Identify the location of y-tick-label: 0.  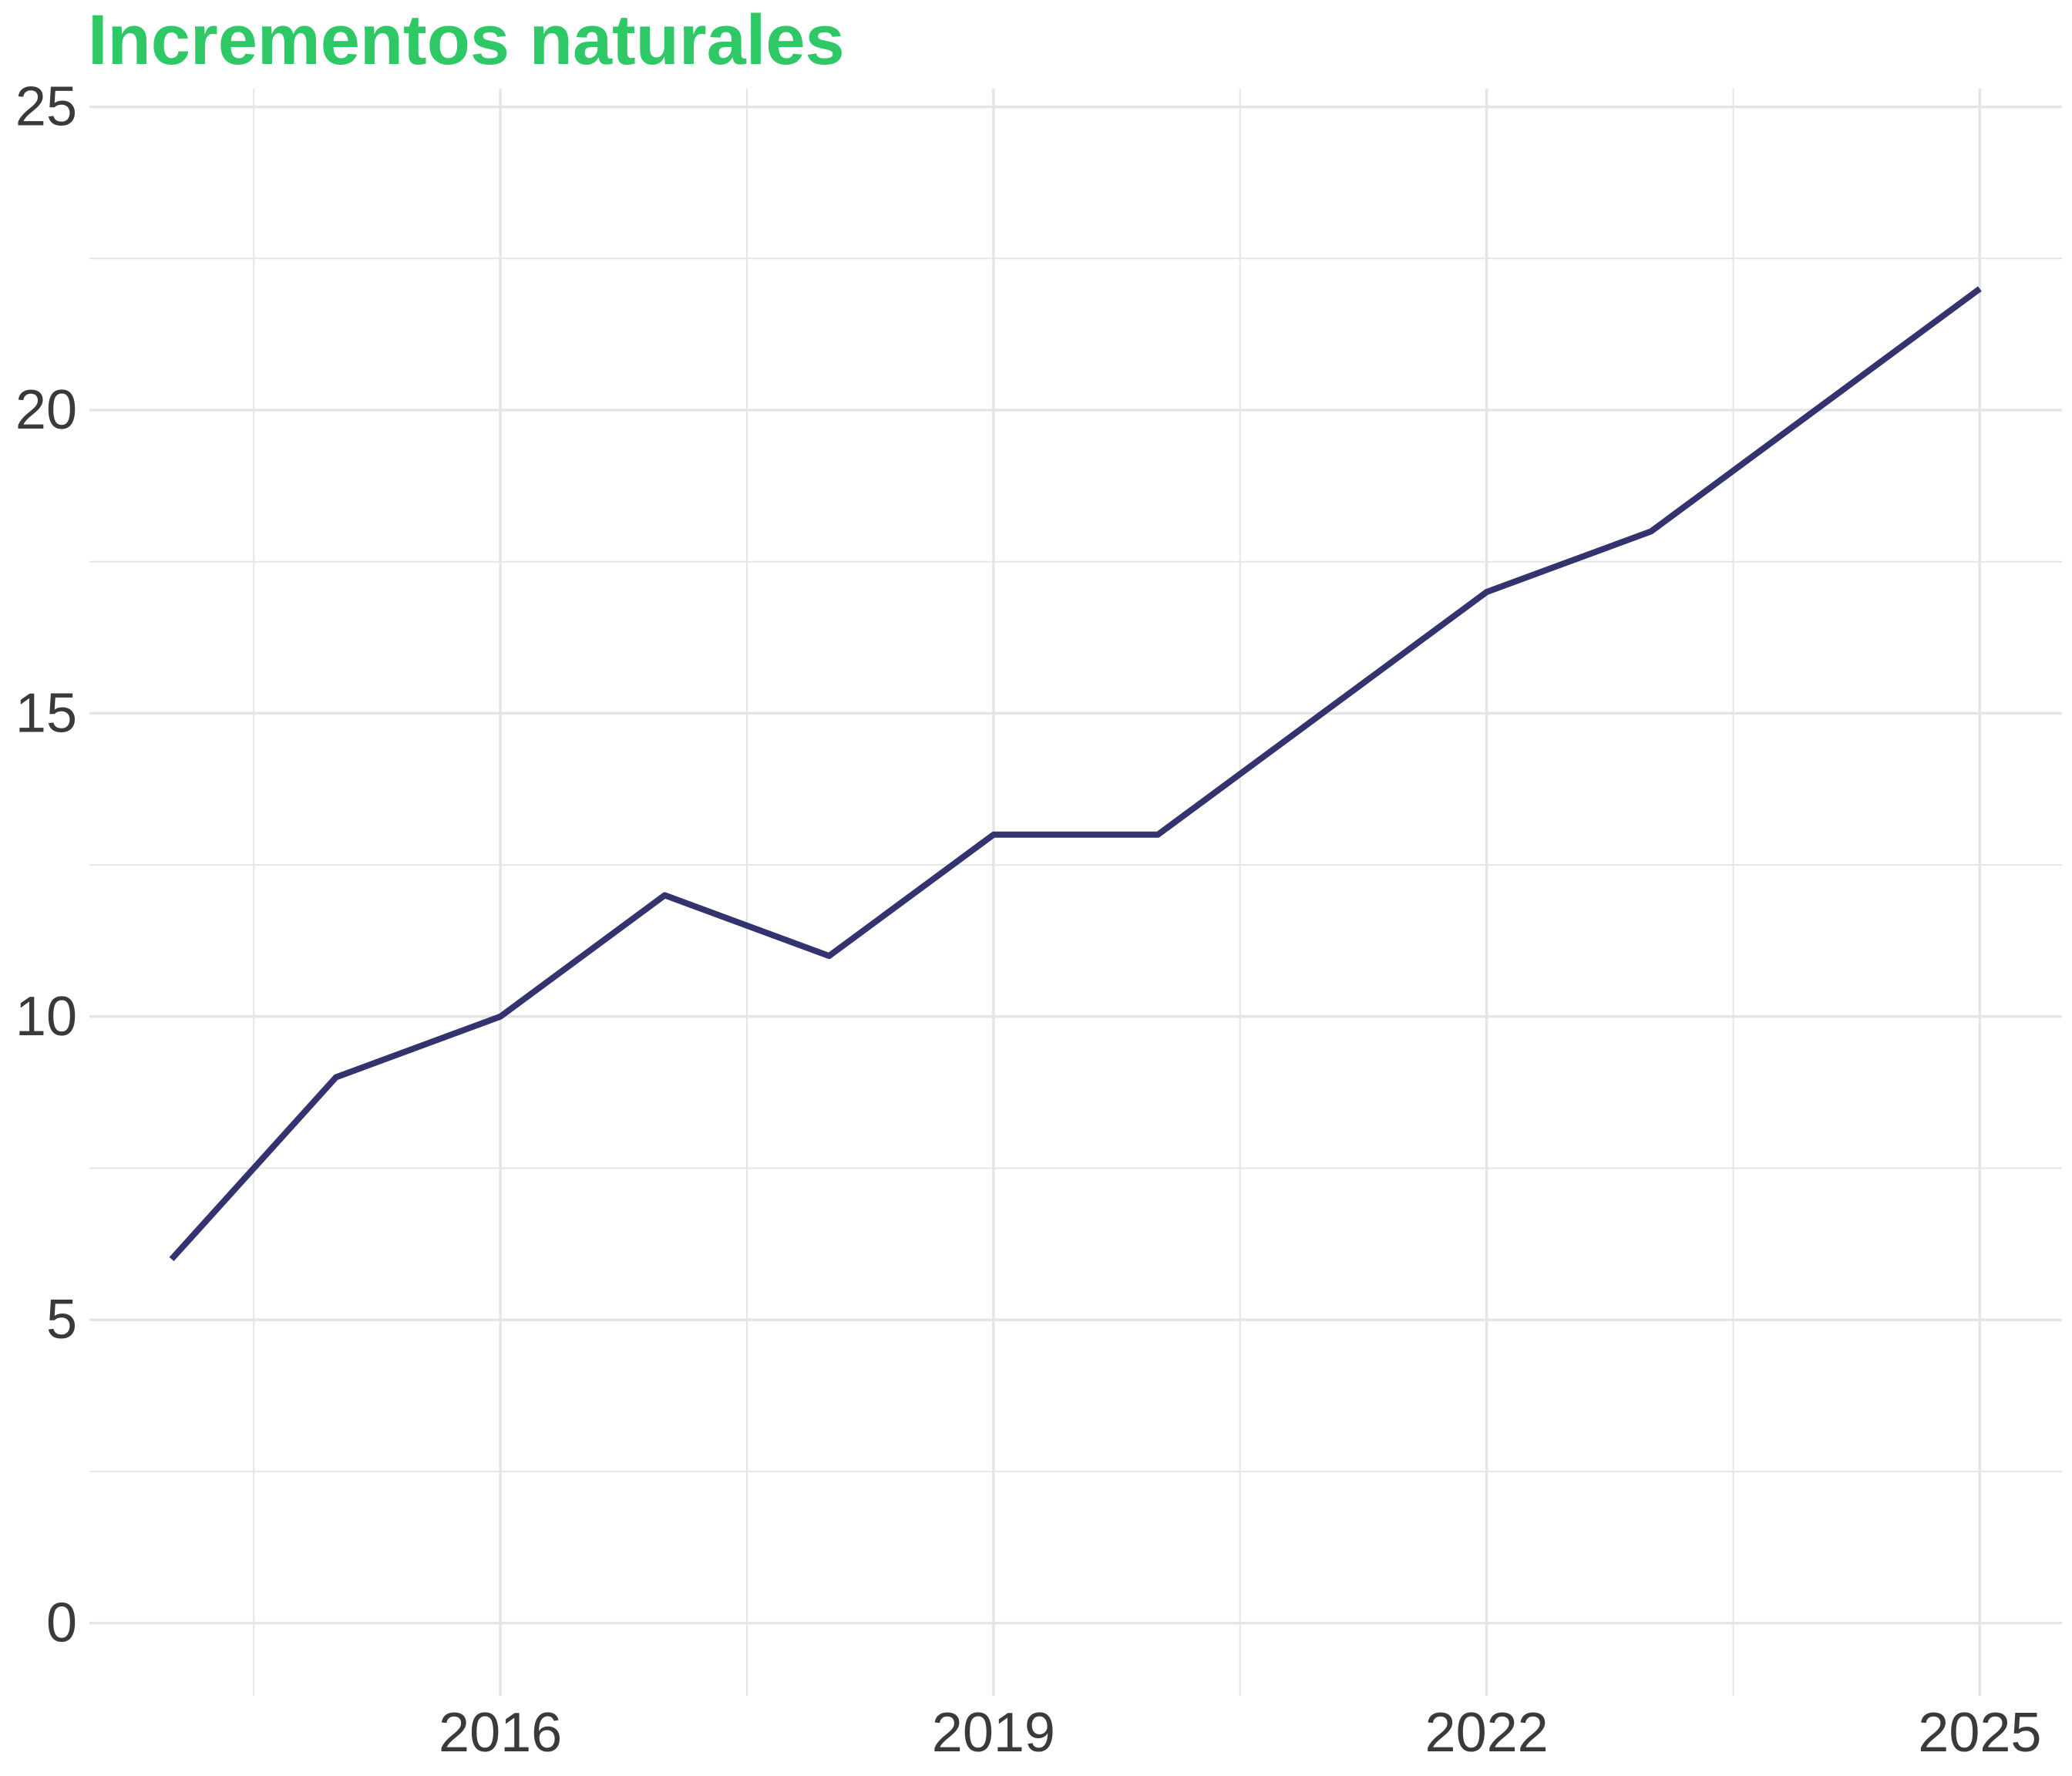
(62, 1623).